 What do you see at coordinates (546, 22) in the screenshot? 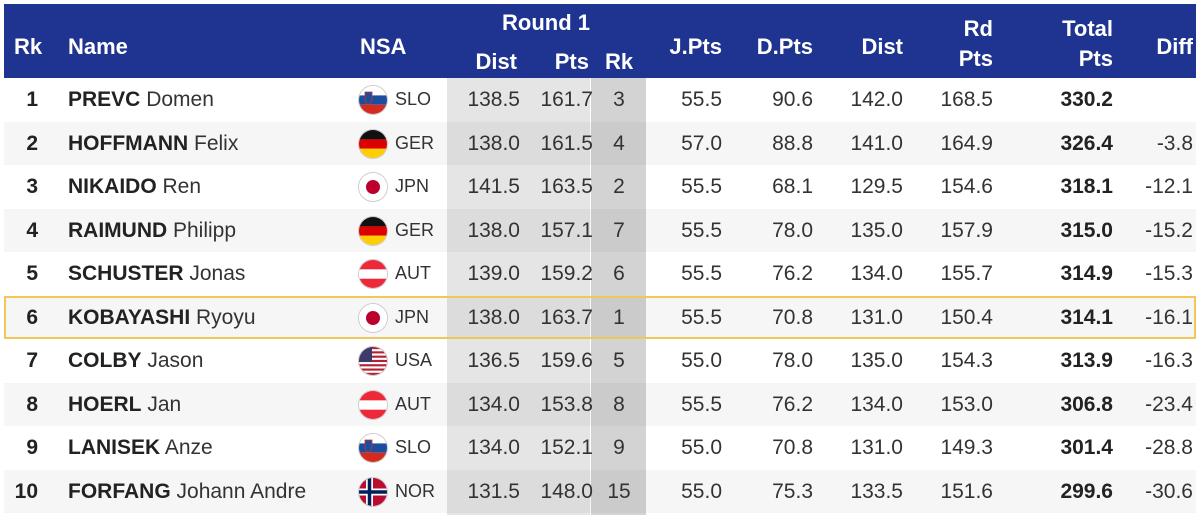
I see `header-round1: Round 1` at bounding box center [546, 22].